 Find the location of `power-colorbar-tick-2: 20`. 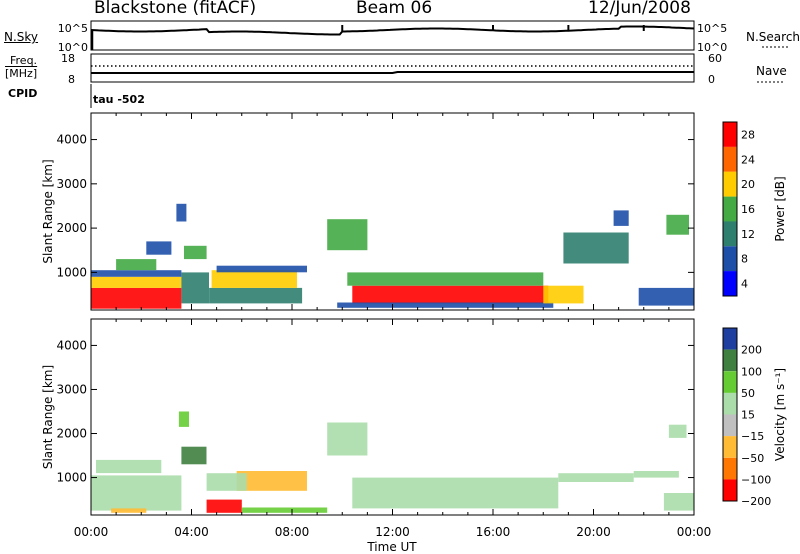

power-colorbar-tick-2: 20 is located at coordinates (748, 184).